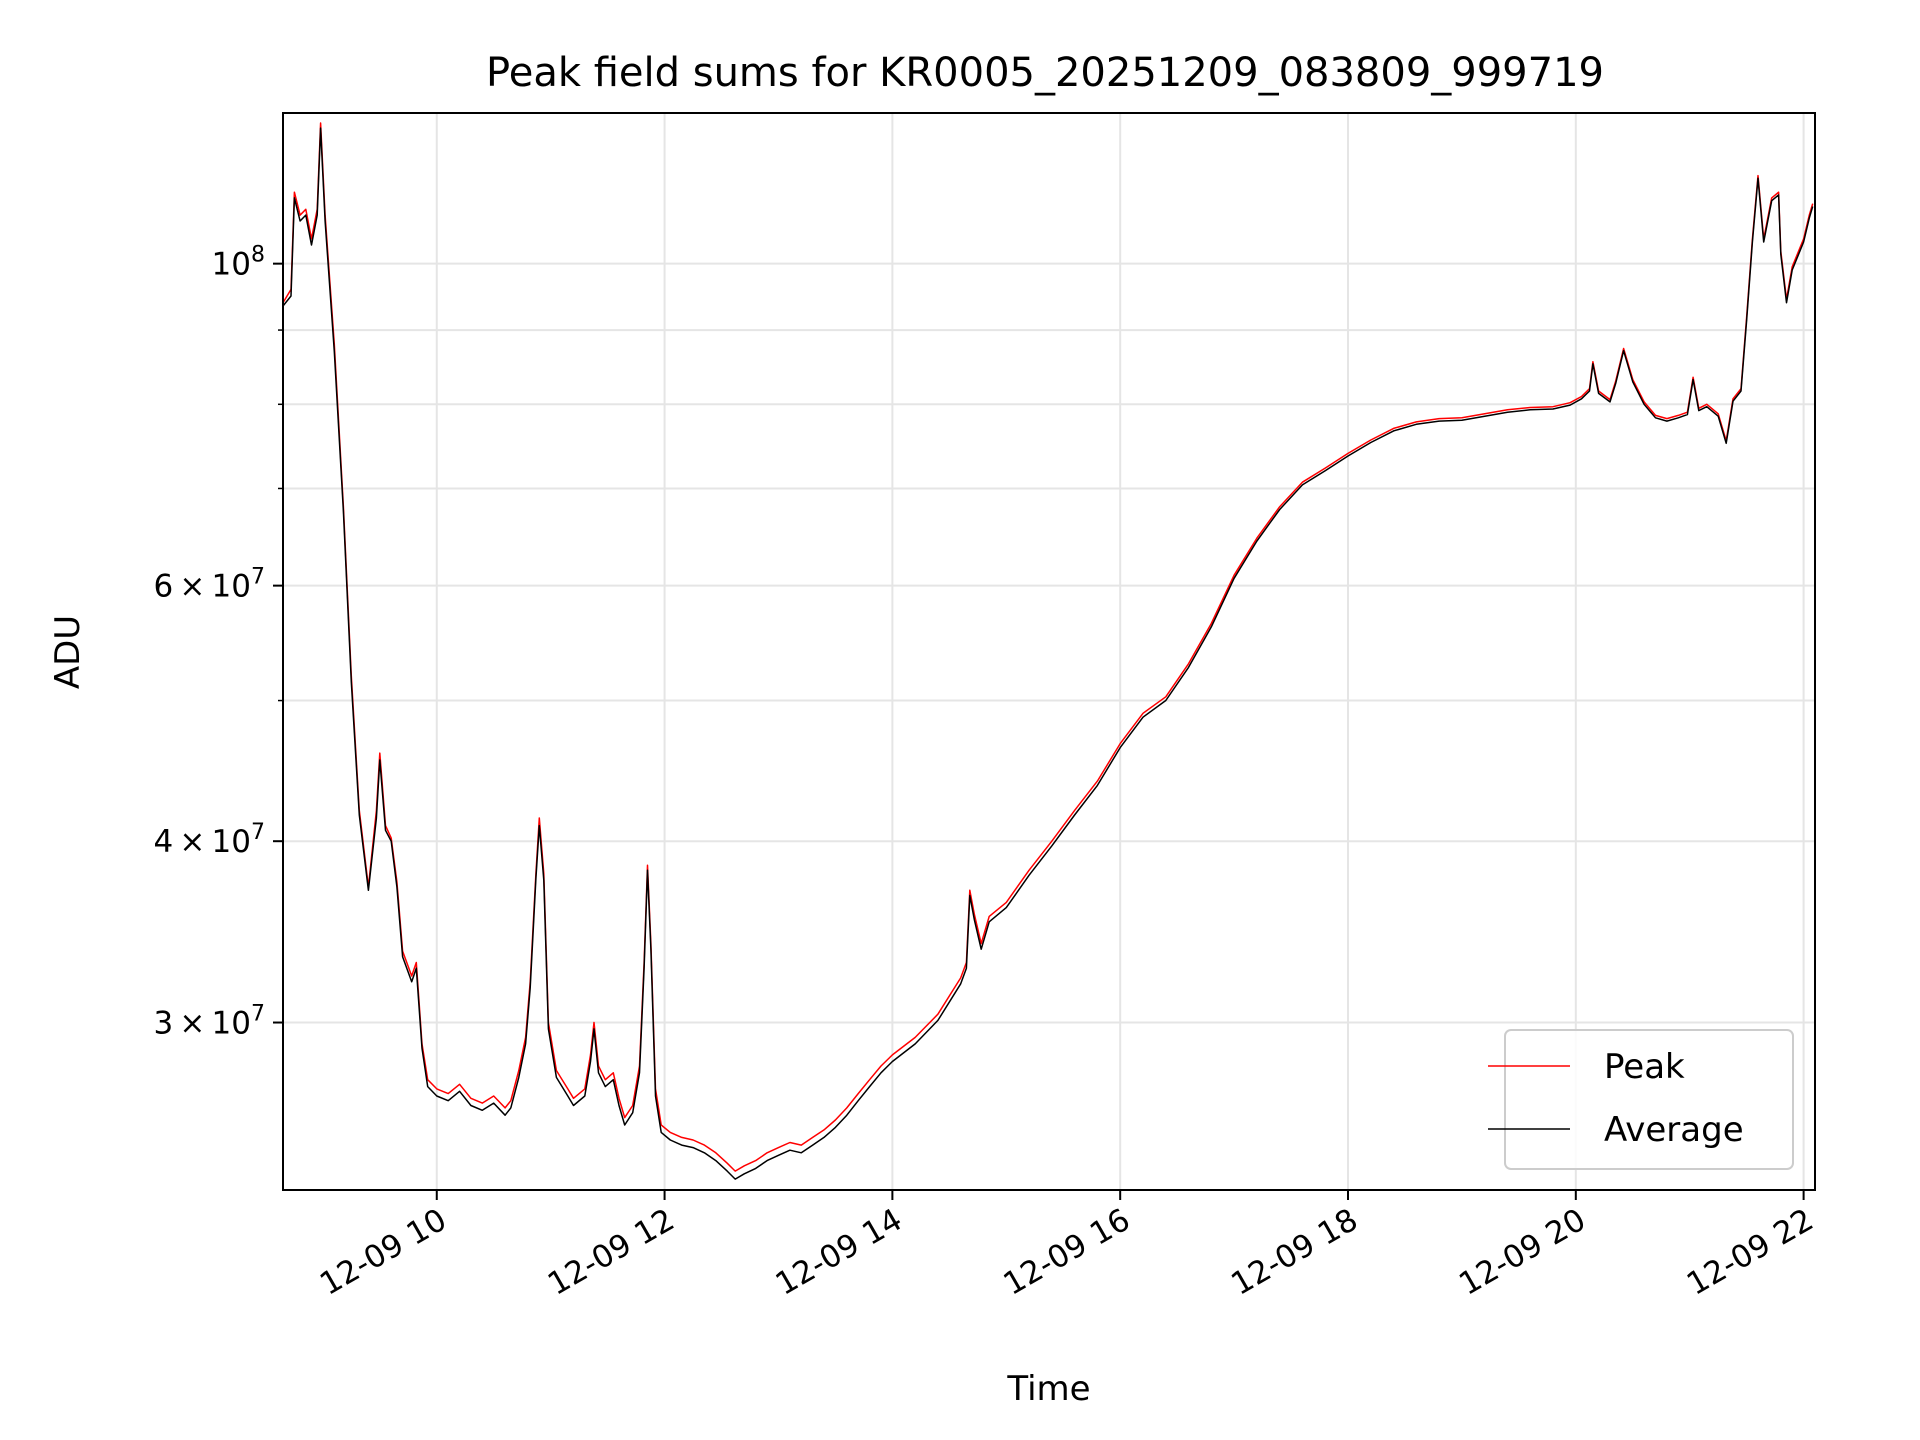 The image size is (1920, 1440). What do you see at coordinates (1048, 1389) in the screenshot?
I see `x-axis-label: Time` at bounding box center [1048, 1389].